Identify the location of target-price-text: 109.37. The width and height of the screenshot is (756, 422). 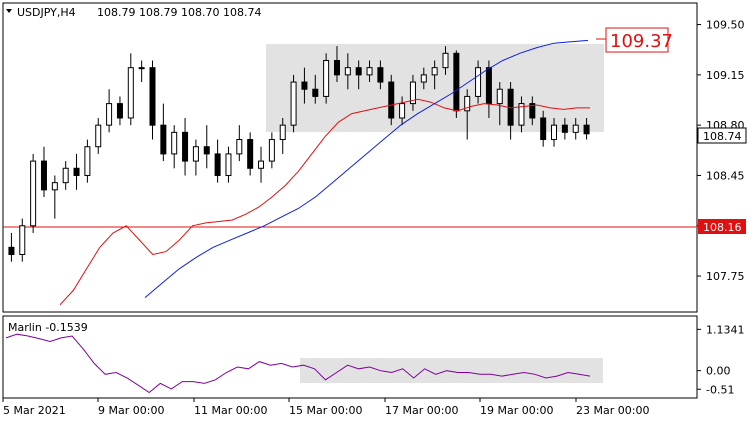
(641, 41).